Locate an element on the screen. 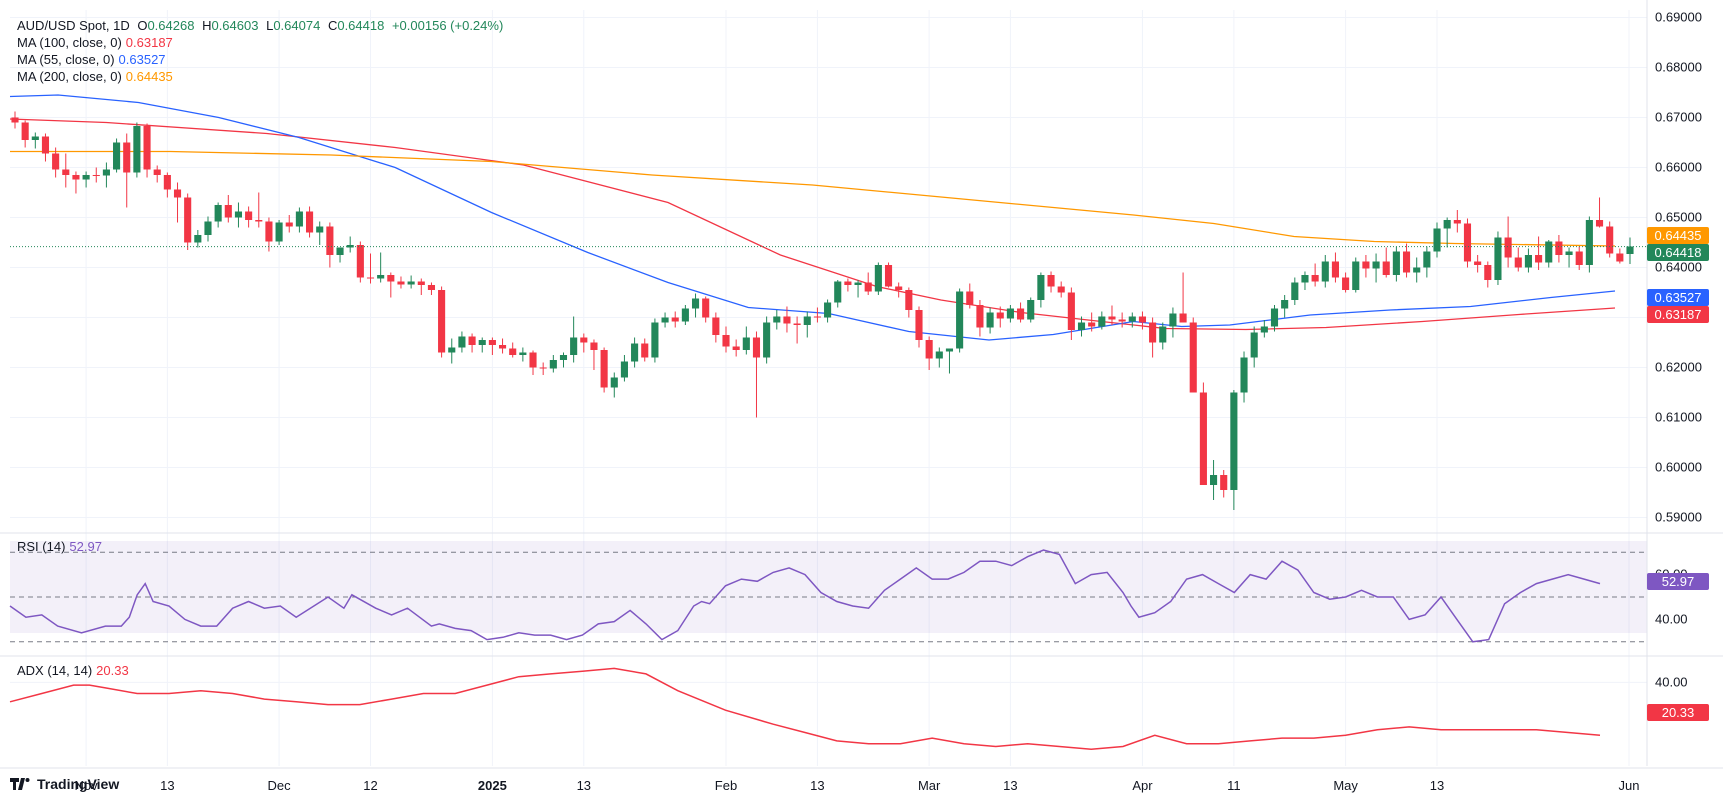 The image size is (1723, 803). symbol-title: AUD/USD Spot, 1D is located at coordinates (73, 25).